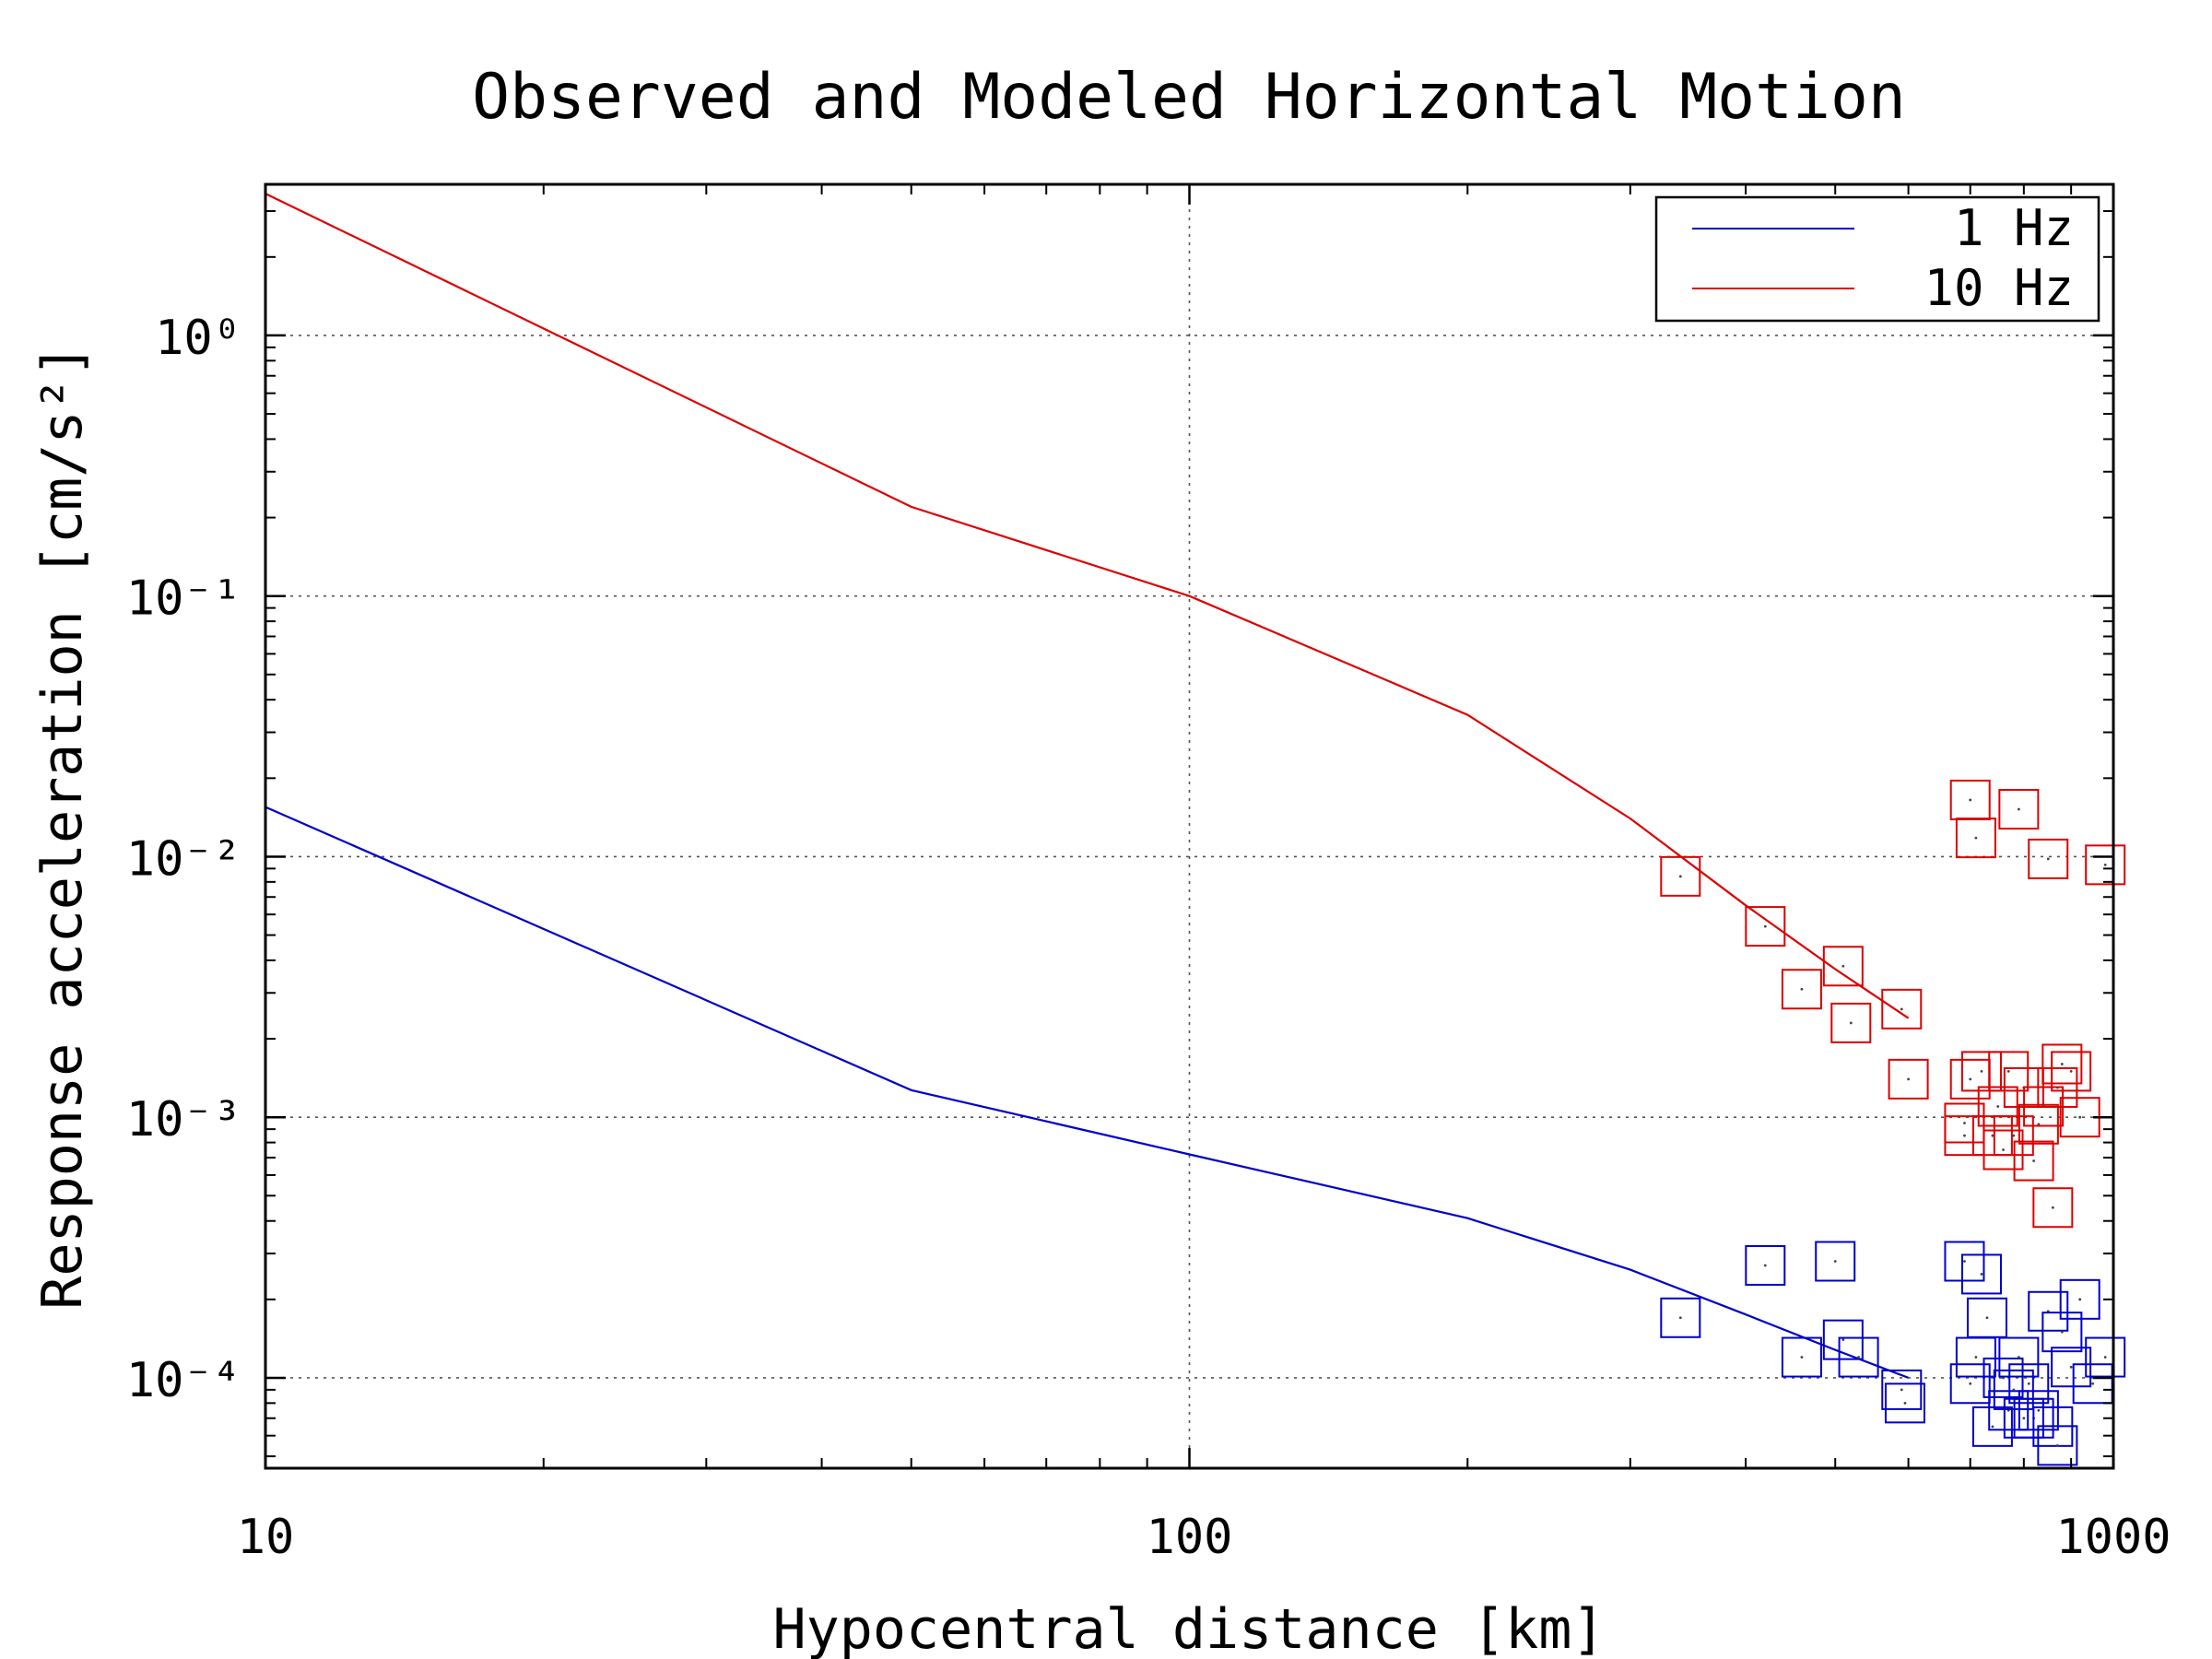 The height and width of the screenshot is (1659, 2212). I want to click on y-tick-label: 10⁻³, so click(183, 1119).